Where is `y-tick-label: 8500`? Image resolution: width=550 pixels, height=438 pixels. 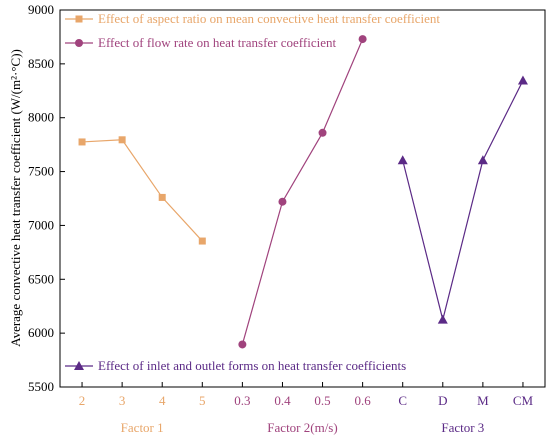 y-tick-label: 8500 is located at coordinates (41, 63).